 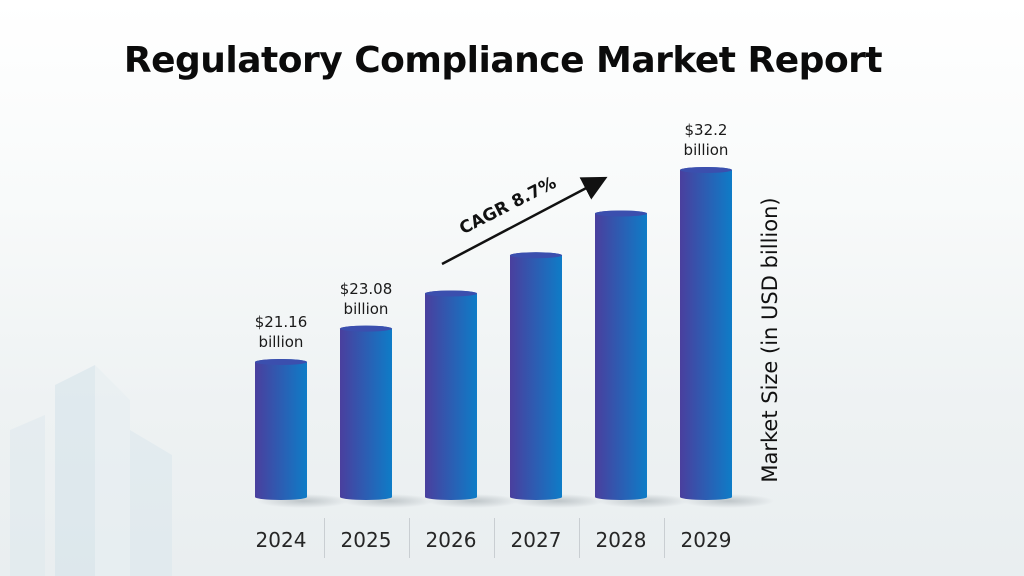 I want to click on data-label-2029: $32.2 billion, so click(x=706, y=140).